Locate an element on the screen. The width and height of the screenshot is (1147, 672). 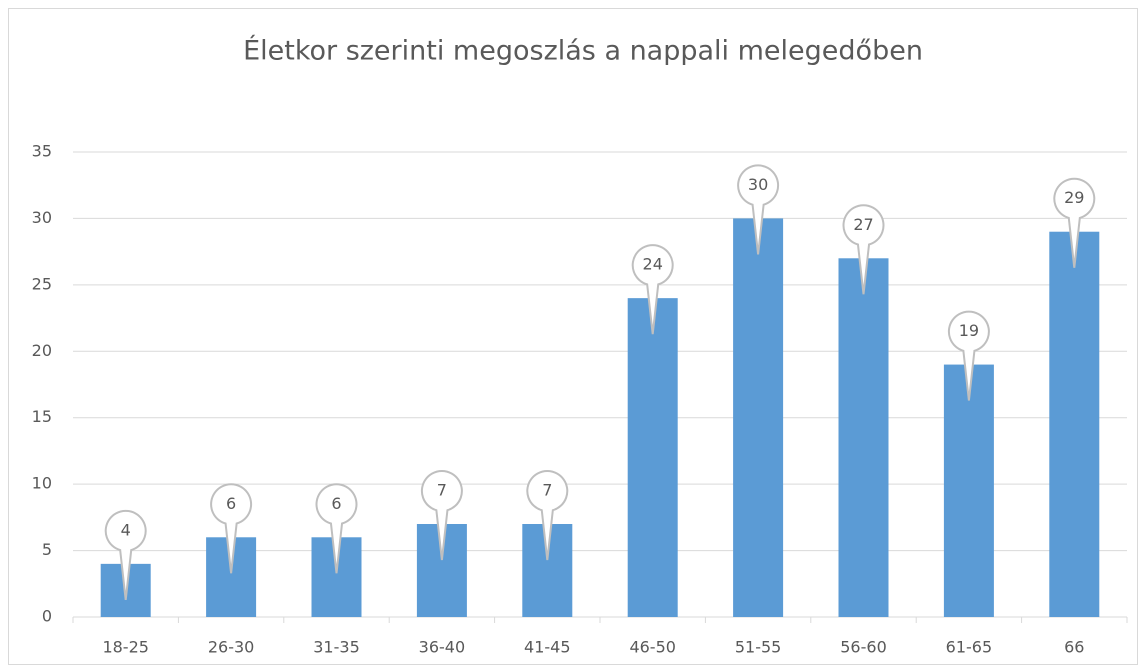
y-tick-label: 15 is located at coordinates (42, 416).